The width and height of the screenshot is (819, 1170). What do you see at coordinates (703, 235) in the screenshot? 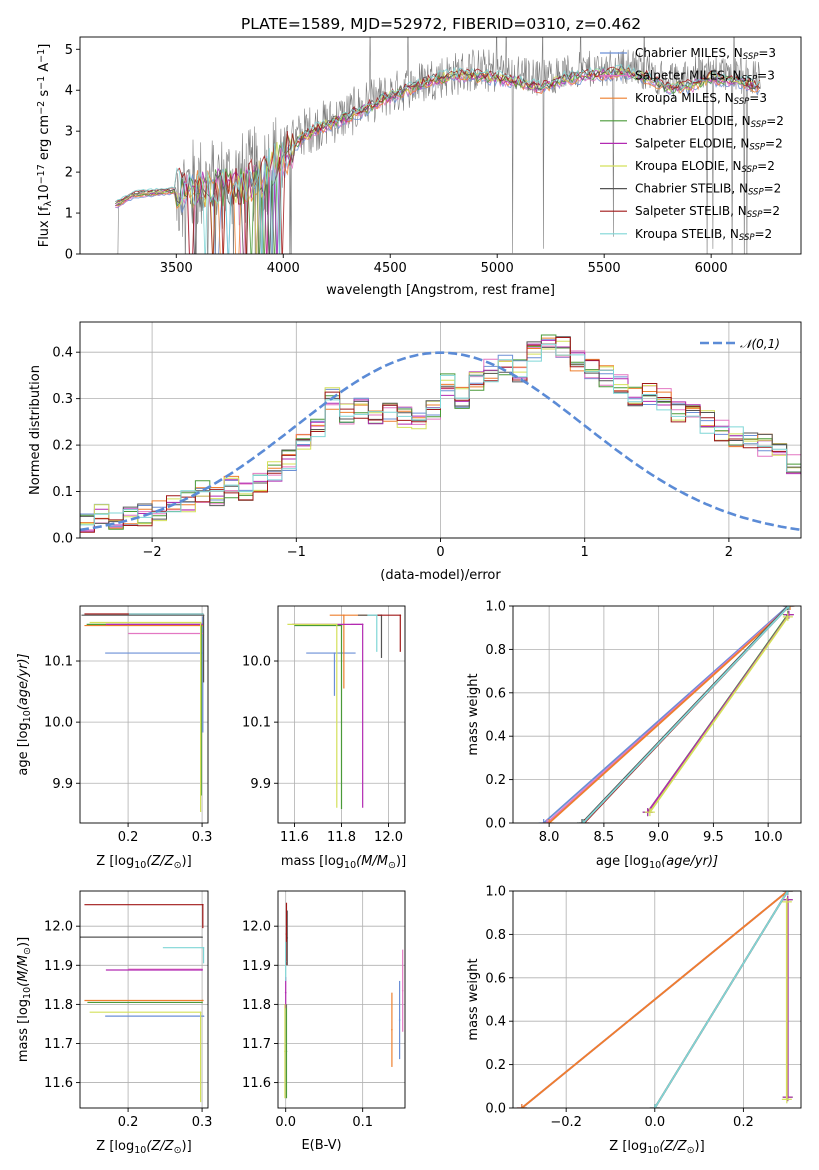
I see `legend-entry: Kroupa STELIB, NSSP=2` at bounding box center [703, 235].